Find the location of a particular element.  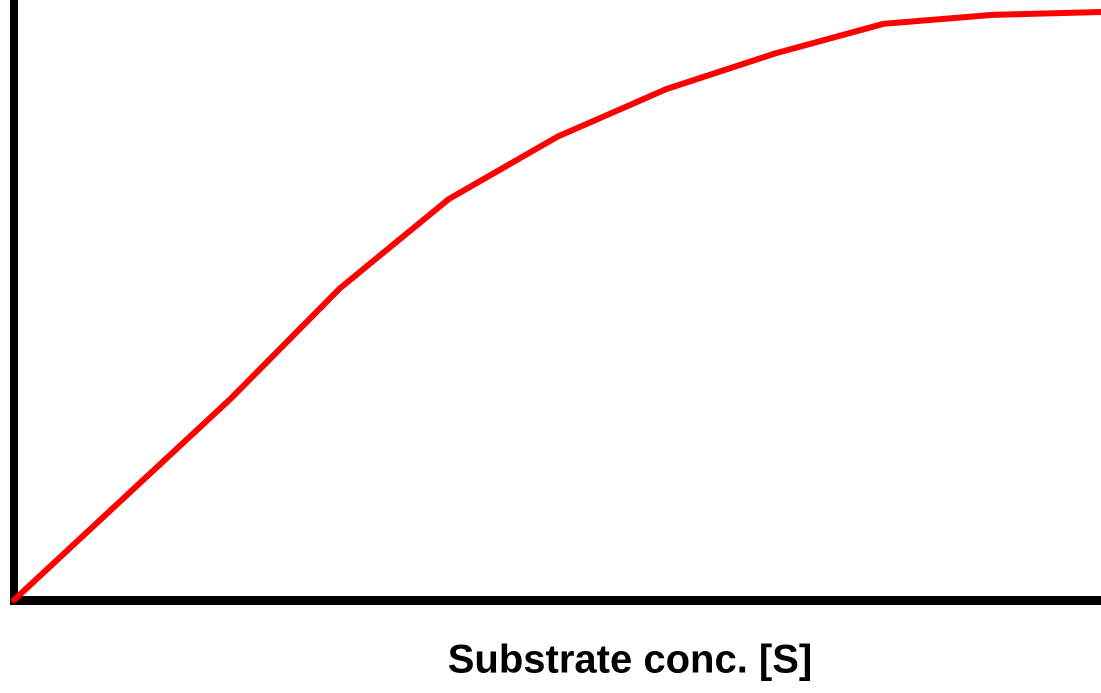

y-axis is located at coordinates (14, 302).